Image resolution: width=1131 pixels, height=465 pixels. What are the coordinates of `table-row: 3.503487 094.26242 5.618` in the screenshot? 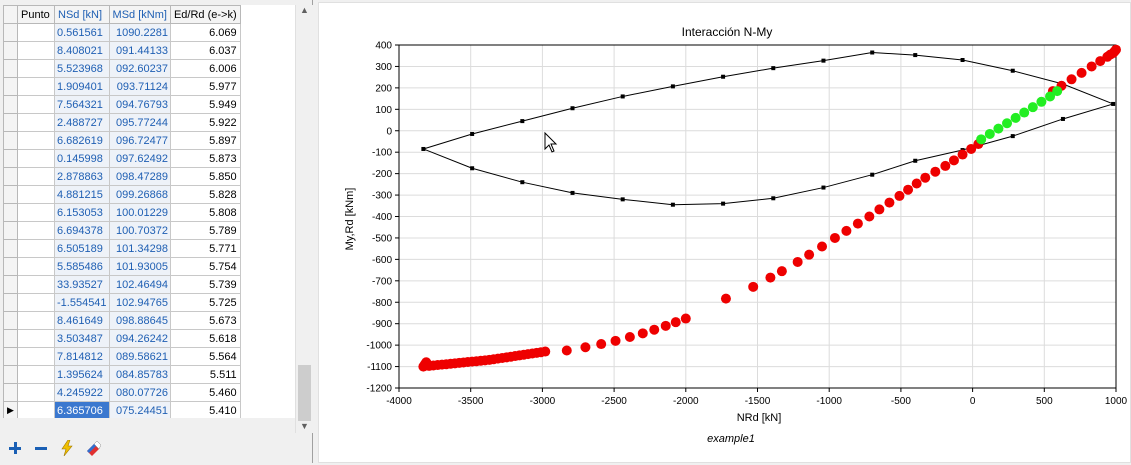 It's located at (122, 338).